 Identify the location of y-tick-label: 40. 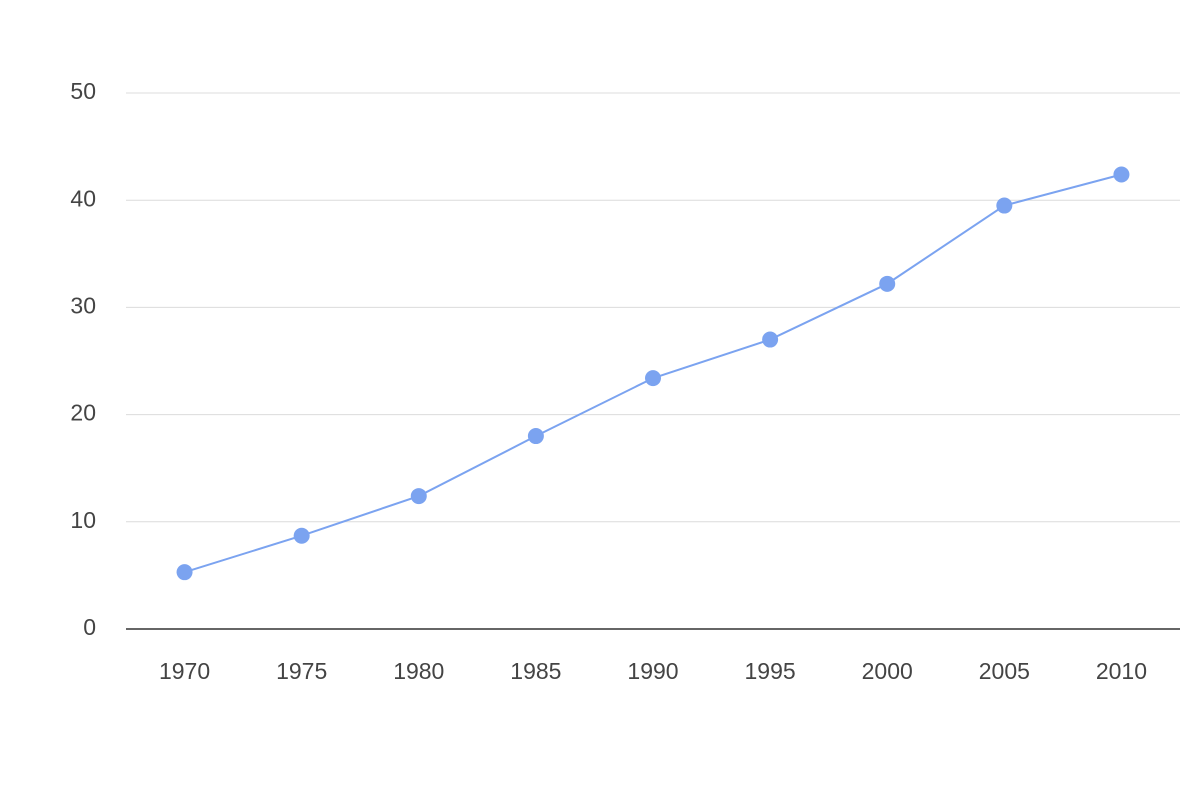
(83, 198).